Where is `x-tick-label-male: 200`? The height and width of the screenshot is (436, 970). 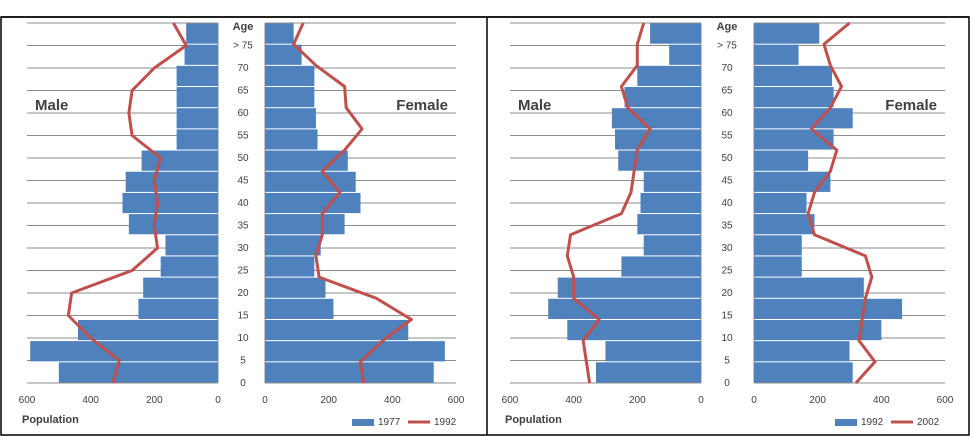 x-tick-label-male: 200 is located at coordinates (637, 400).